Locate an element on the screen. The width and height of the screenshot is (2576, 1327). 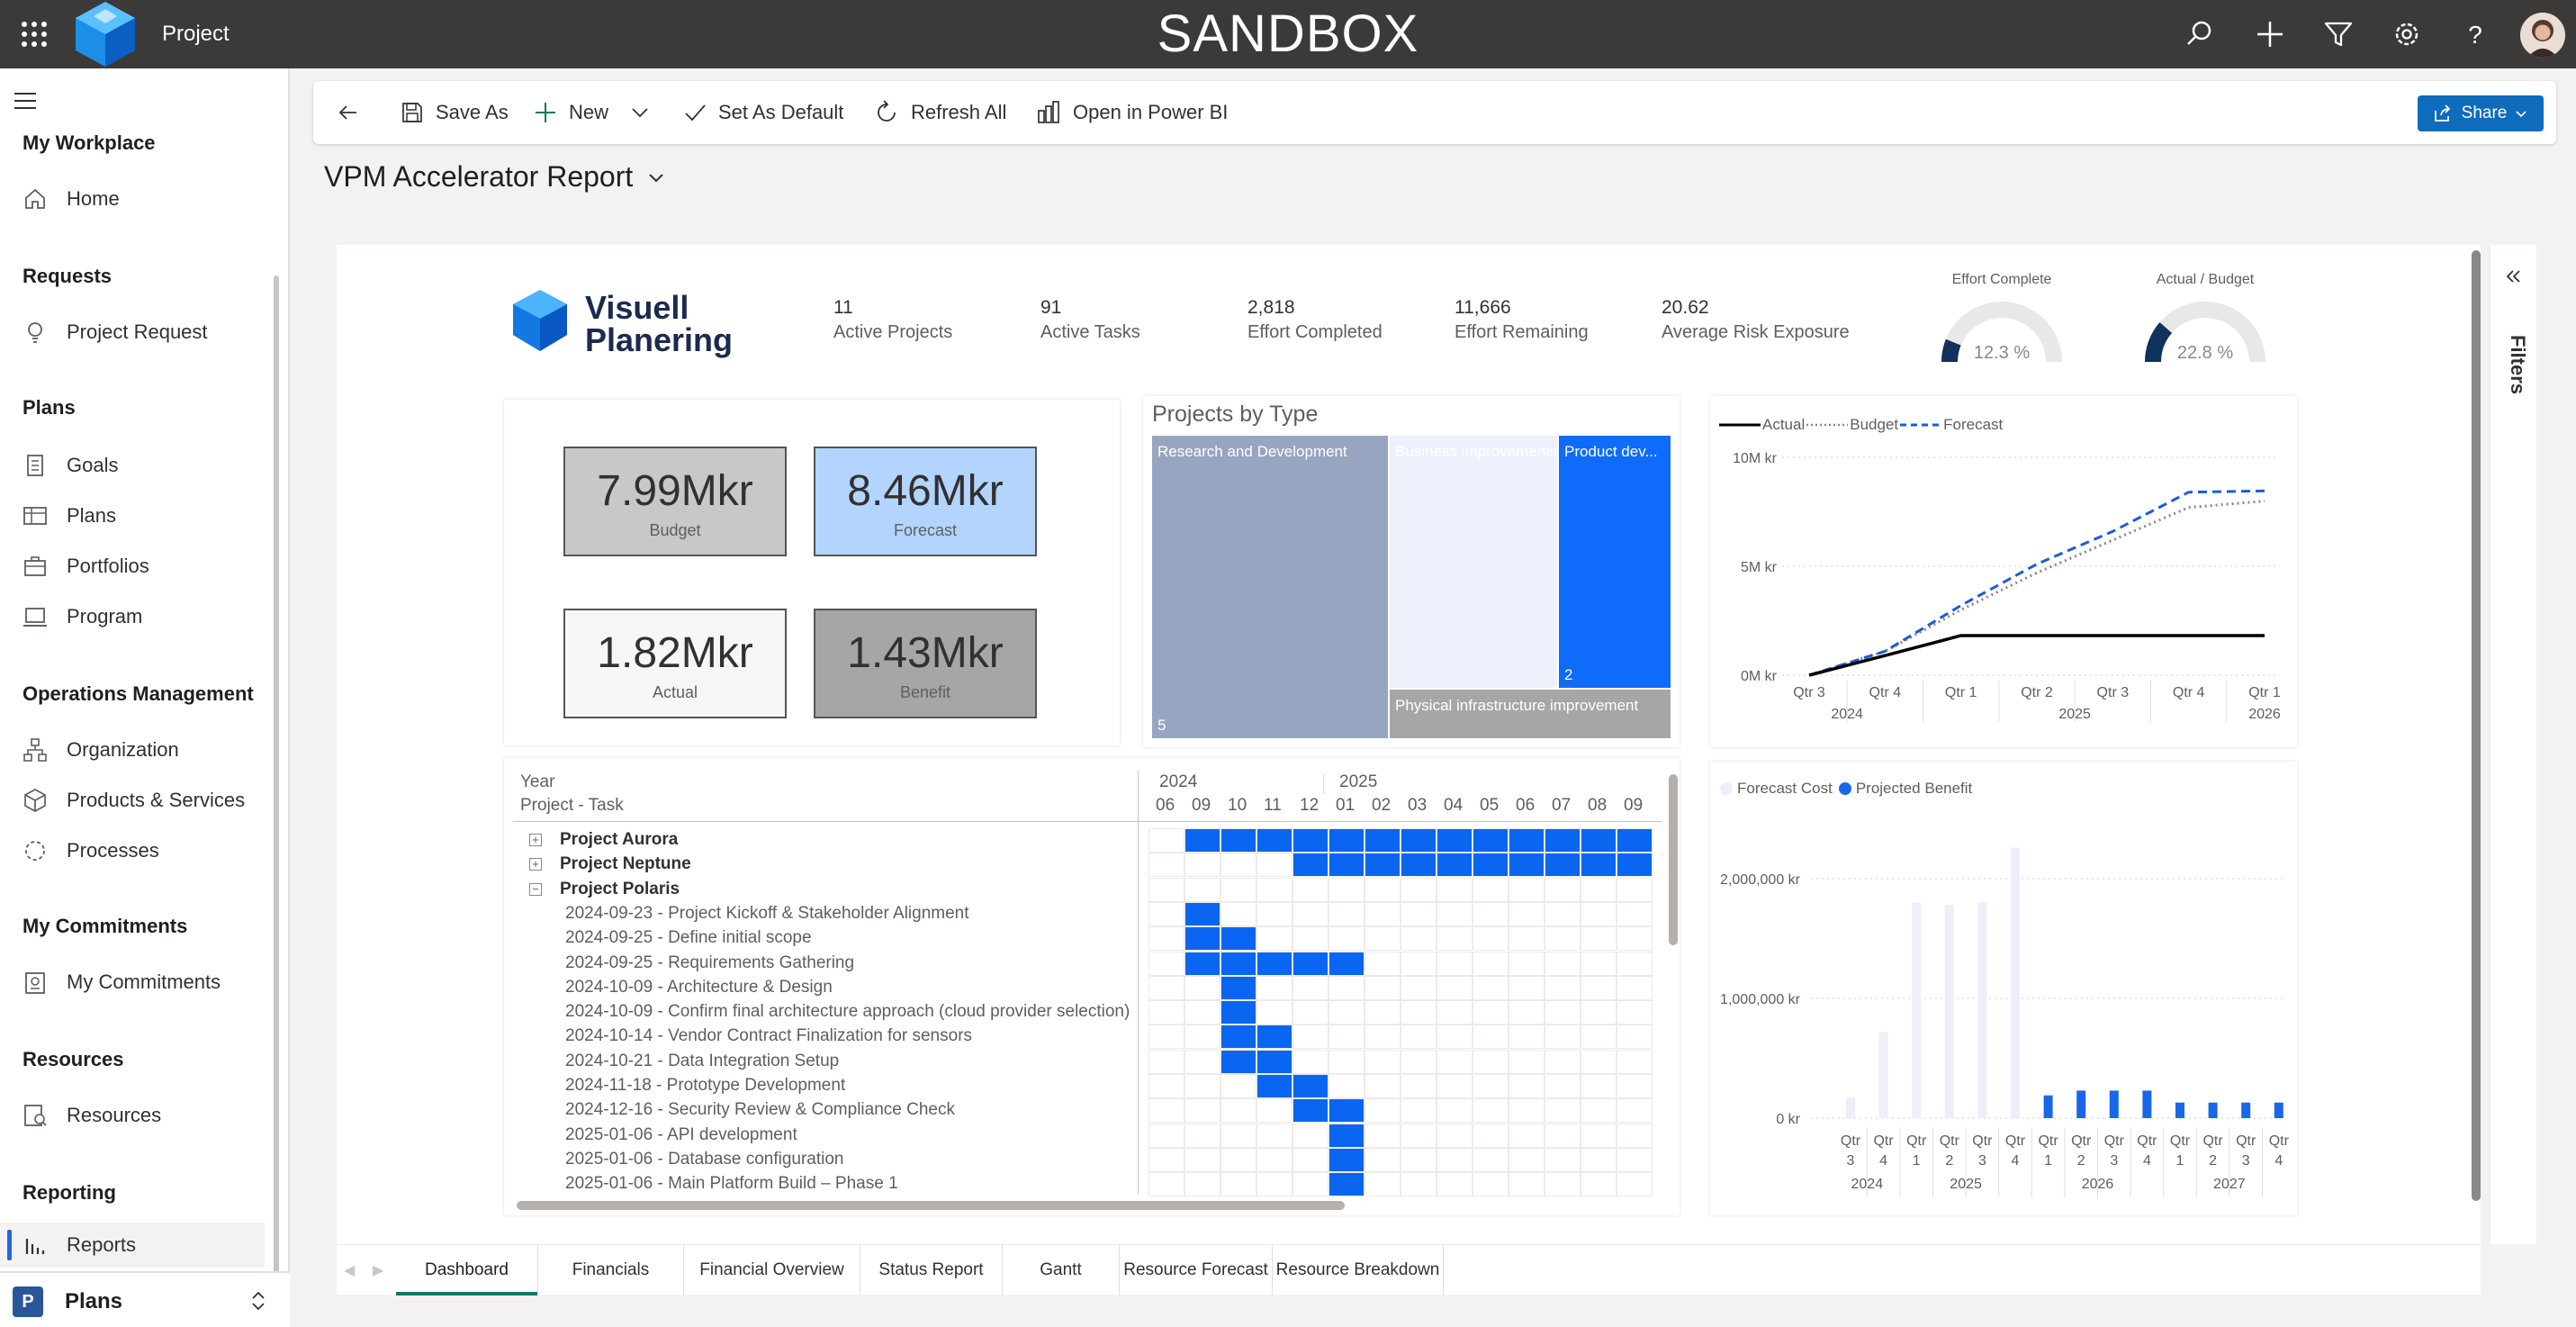
sidebar-item-project-request: Project Request is located at coordinates (132, 332).